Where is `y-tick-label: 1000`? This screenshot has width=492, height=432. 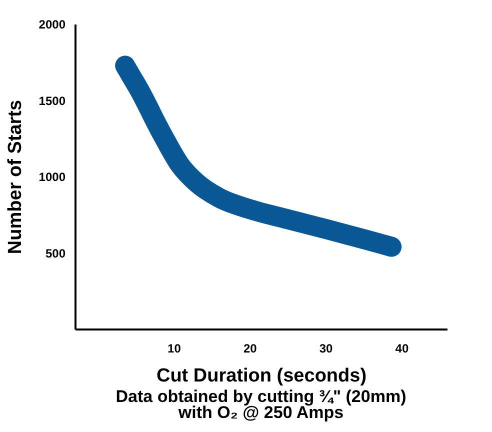 y-tick-label: 1000 is located at coordinates (52, 177).